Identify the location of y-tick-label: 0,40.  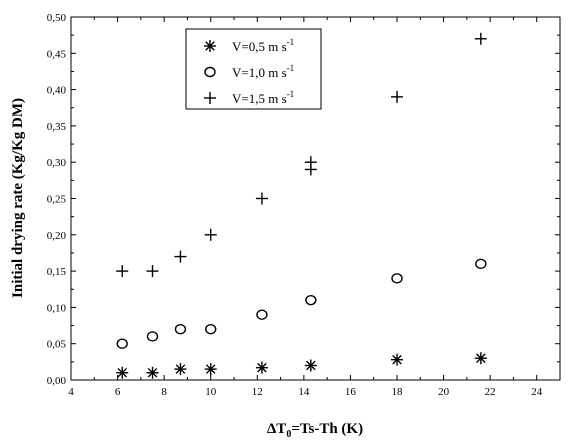
(57, 91).